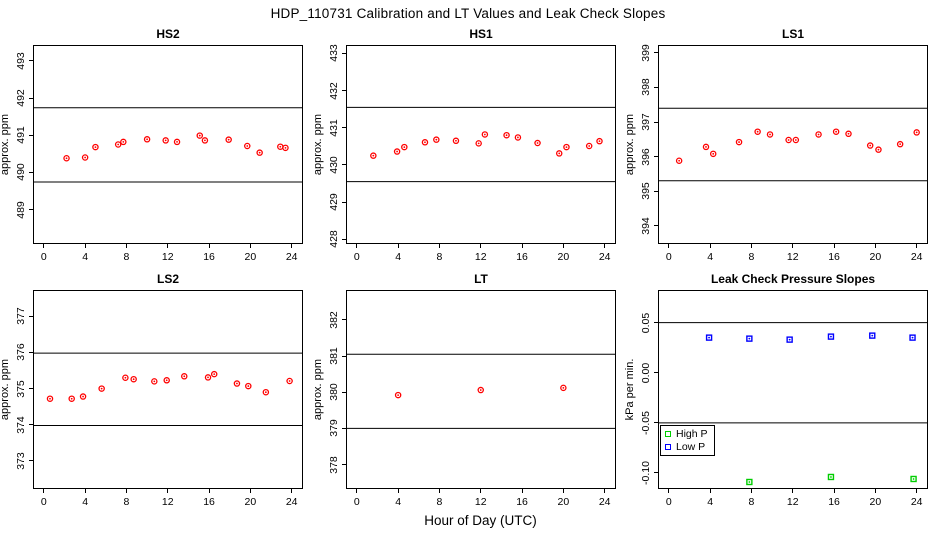 The width and height of the screenshot is (936, 540). What do you see at coordinates (792, 34) in the screenshot?
I see `panel-title-ls1: LS1` at bounding box center [792, 34].